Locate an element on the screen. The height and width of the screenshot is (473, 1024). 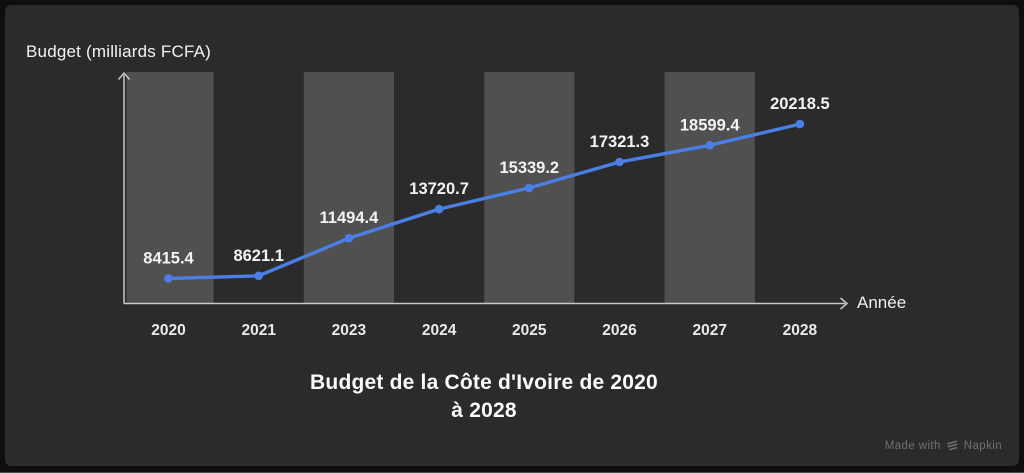
value-label-2027: 18599.4 is located at coordinates (710, 125).